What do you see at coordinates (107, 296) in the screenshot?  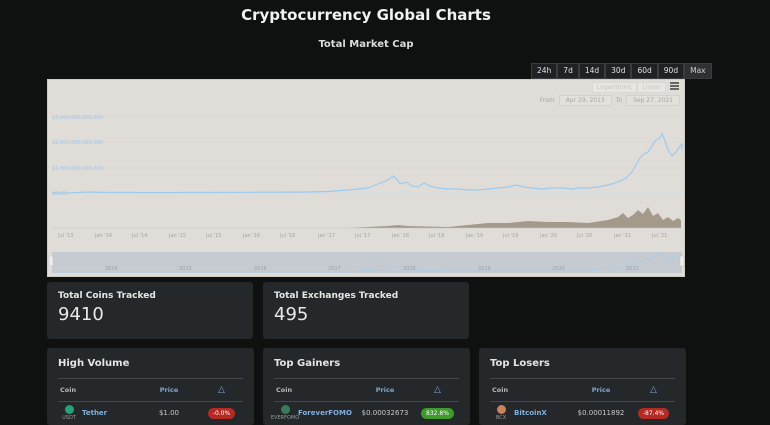 I see `stat-label: Total Coins Tracked` at bounding box center [107, 296].